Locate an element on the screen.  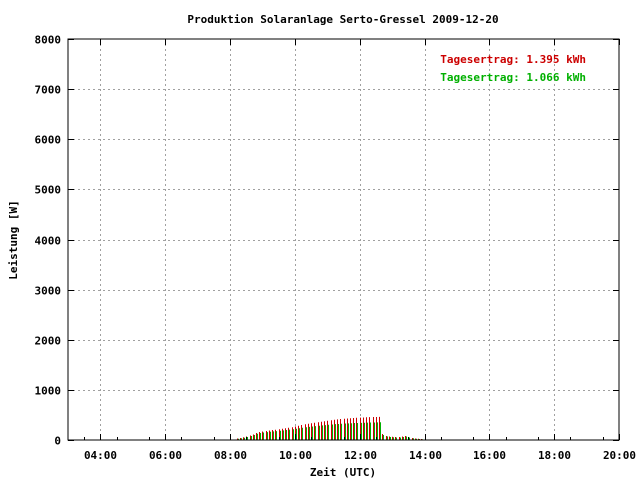
y-tick-label: 7000 is located at coordinates (48, 90).